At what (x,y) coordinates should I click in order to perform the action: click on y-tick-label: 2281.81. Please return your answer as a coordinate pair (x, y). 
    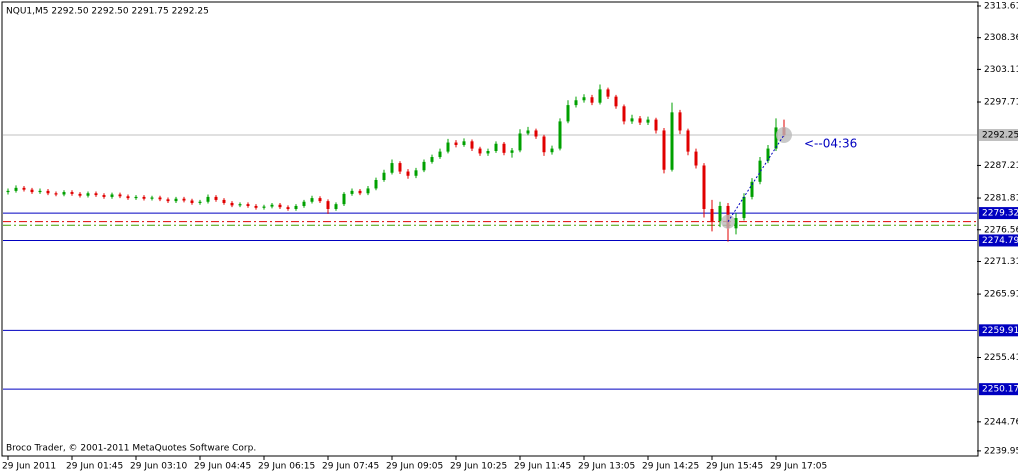
    Looking at the image, I should click on (1001, 199).